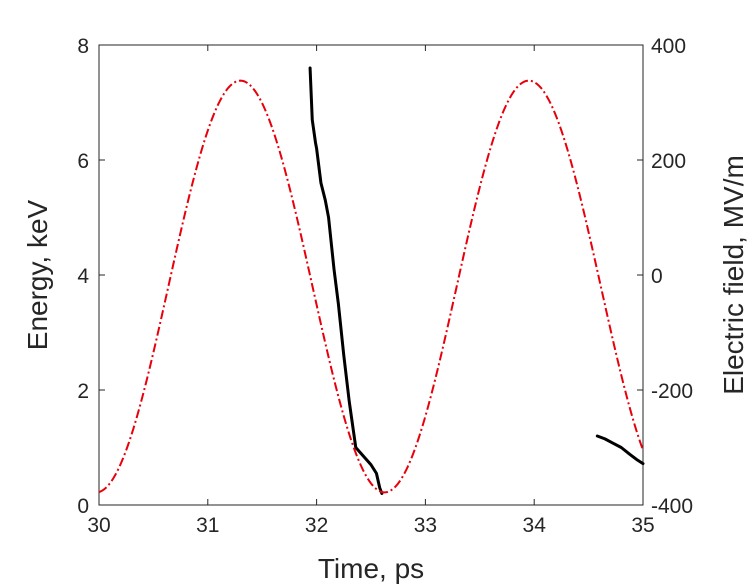 The image size is (751, 587). Describe the element at coordinates (371, 568) in the screenshot. I see `x-axis-label: Time, ps` at that location.